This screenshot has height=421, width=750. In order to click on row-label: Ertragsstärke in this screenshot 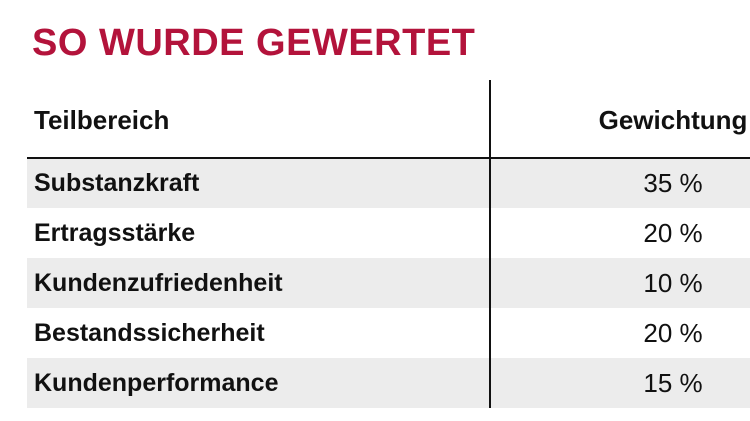, I will do `click(115, 232)`.